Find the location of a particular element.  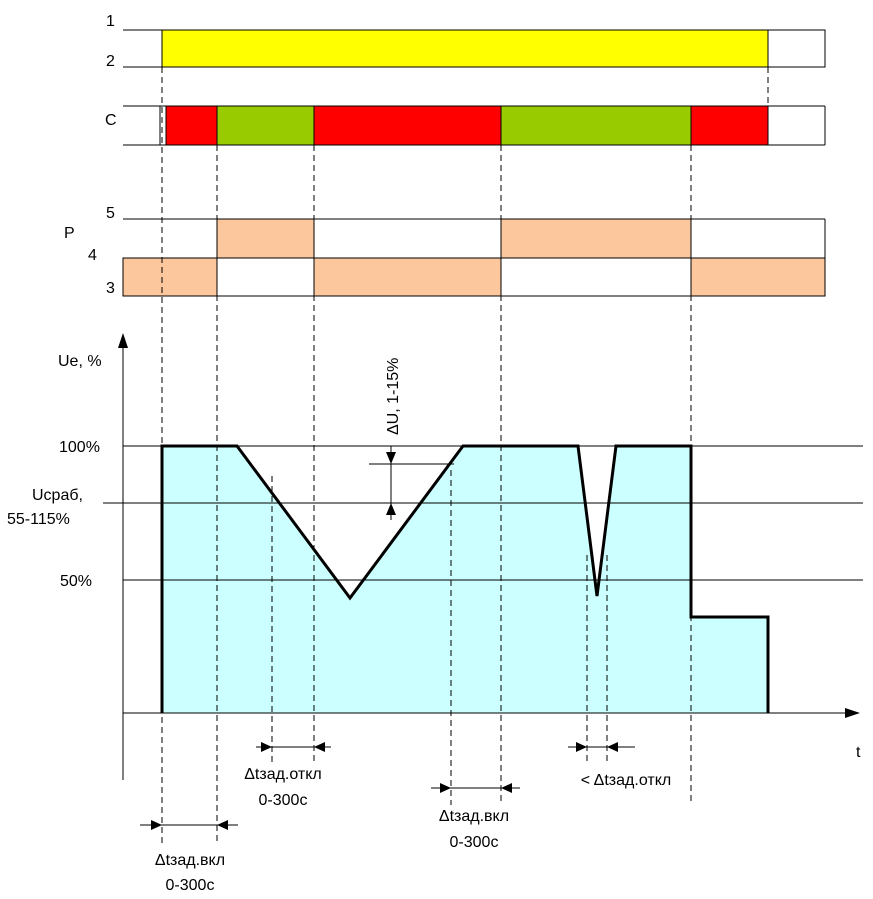

timing-label-off-1: Δtзад.откл is located at coordinates (283, 774).